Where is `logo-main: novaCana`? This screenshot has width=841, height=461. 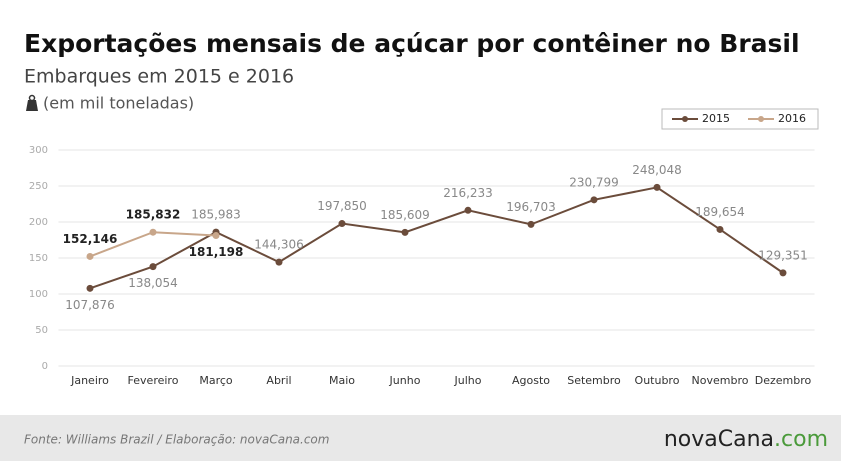 logo-main: novaCana is located at coordinates (719, 439).